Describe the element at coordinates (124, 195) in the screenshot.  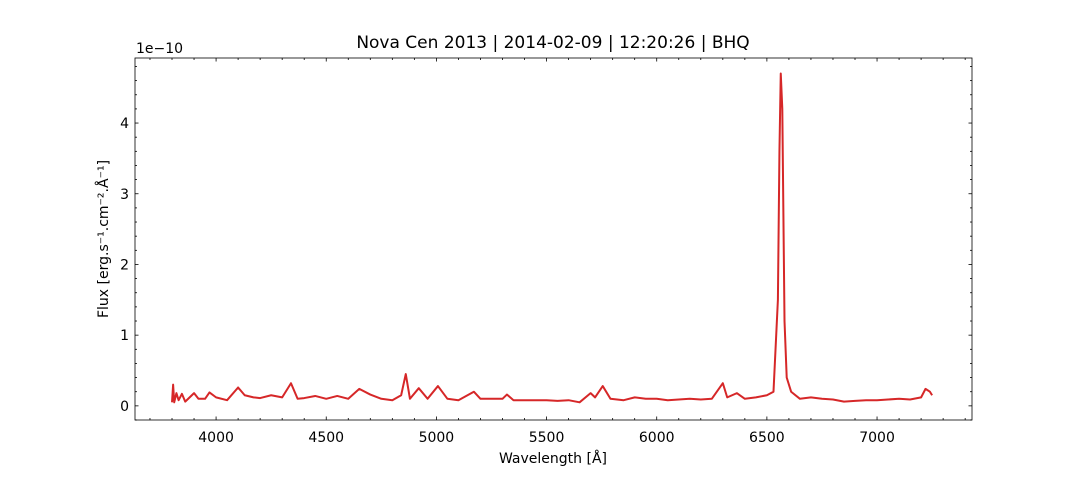
I see `y-tick-label: 3` at that location.